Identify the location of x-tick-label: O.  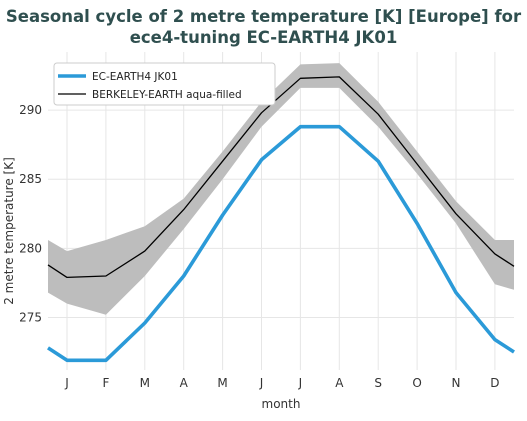
(416, 383).